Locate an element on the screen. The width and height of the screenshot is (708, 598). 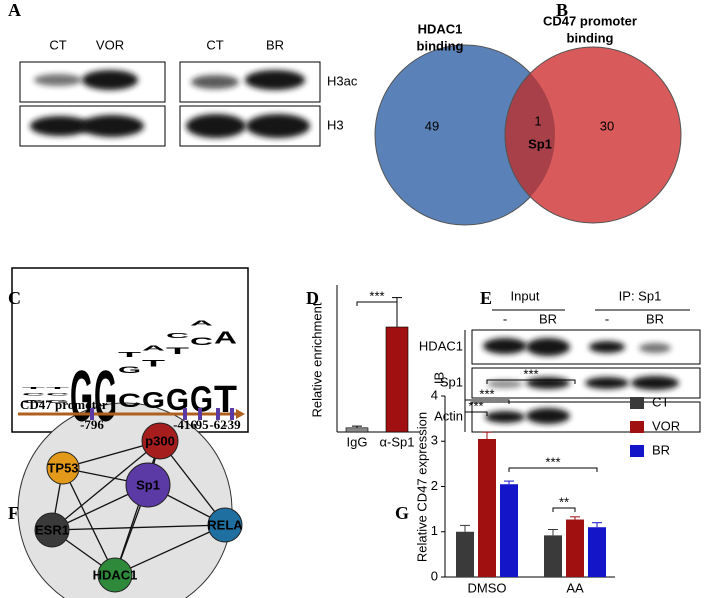
blot-a is located at coordinates (170, 104).